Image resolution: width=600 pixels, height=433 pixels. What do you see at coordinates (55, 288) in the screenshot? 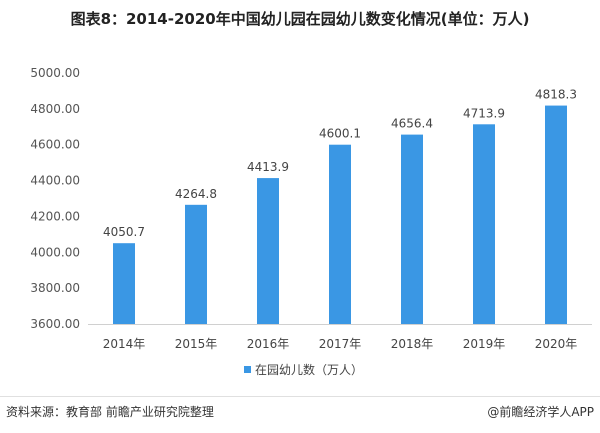
I see `y-tick-label: 3800.00` at bounding box center [55, 288].